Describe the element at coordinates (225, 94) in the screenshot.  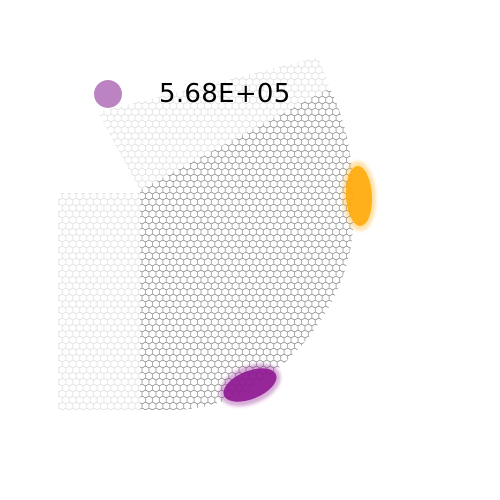
I see `legend-label: 5.68E+05` at that location.